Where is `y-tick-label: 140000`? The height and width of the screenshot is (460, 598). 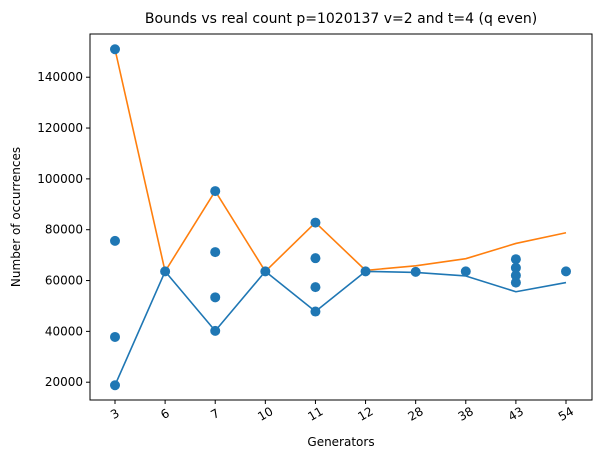
y-tick-label: 140000 is located at coordinates (60, 77).